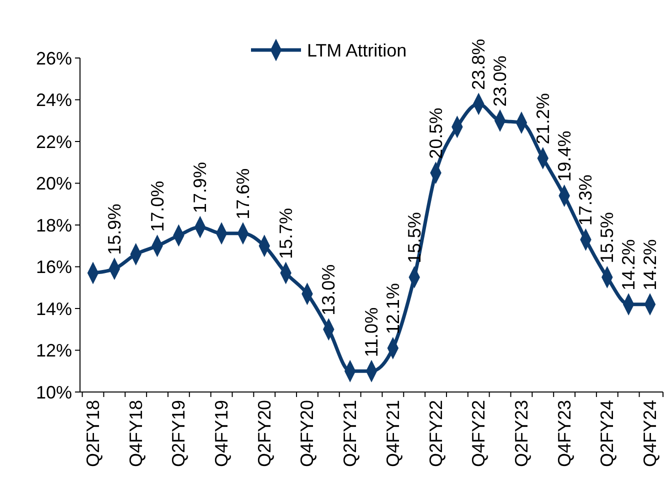 The height and width of the screenshot is (478, 667). Describe the element at coordinates (222, 434) in the screenshot. I see `x-tick-label: Q4FY19` at that location.